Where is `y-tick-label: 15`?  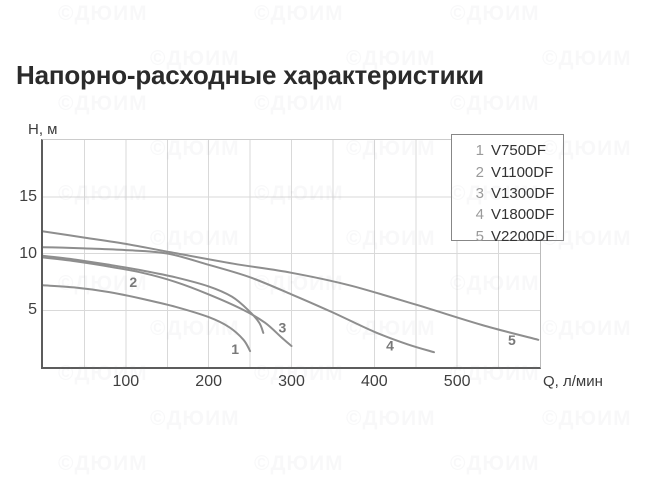 y-tick-label: 15 is located at coordinates (28, 196).